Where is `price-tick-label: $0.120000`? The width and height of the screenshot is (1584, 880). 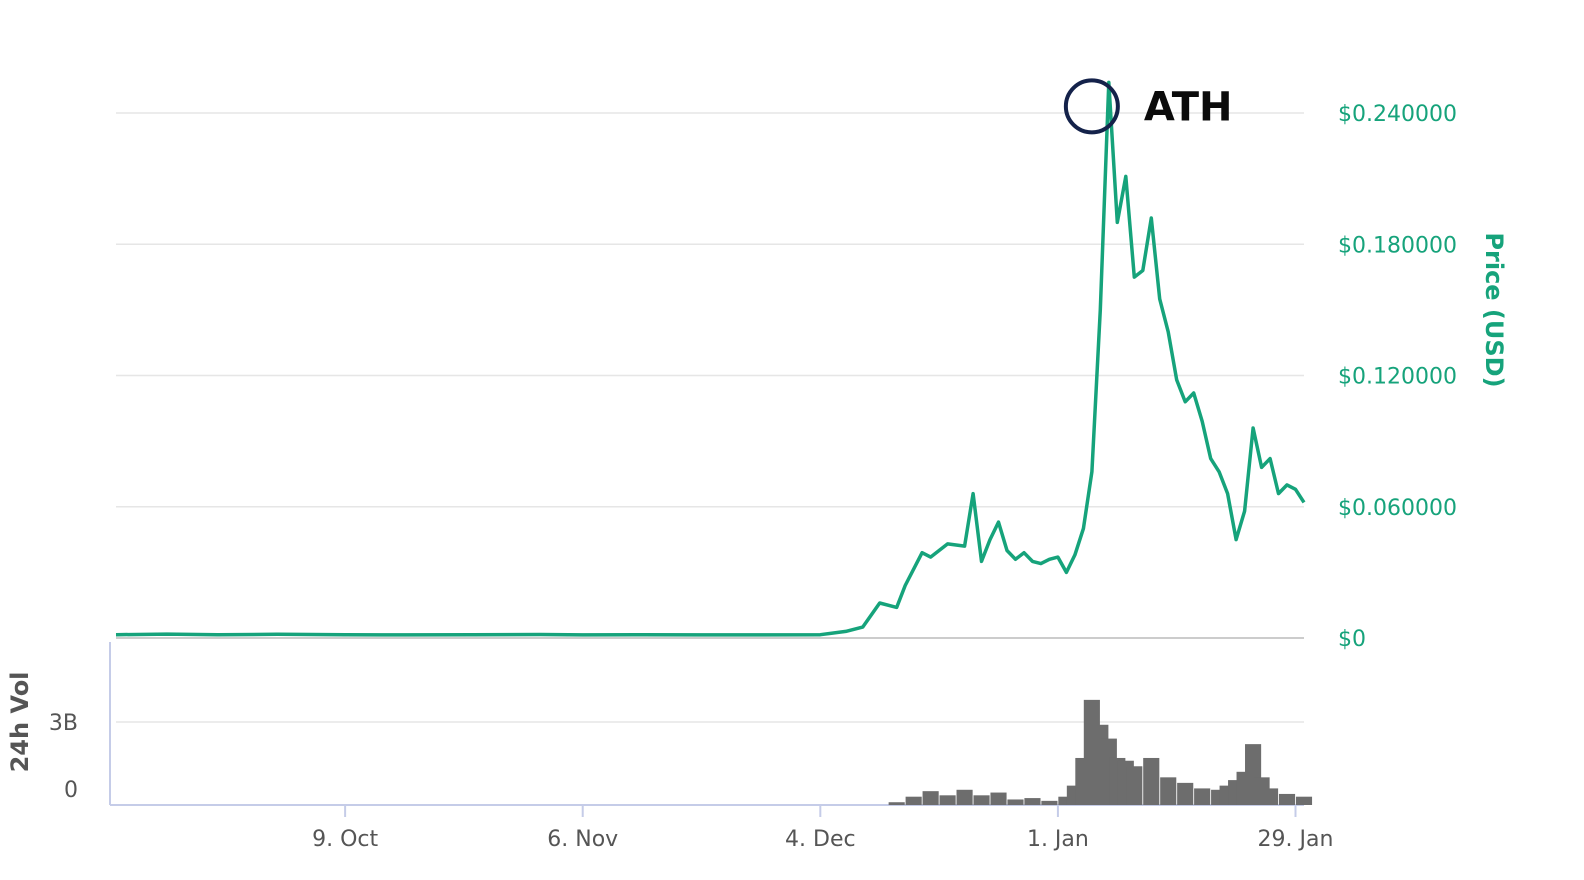
price-tick-label: $0.120000 is located at coordinates (1397, 377).